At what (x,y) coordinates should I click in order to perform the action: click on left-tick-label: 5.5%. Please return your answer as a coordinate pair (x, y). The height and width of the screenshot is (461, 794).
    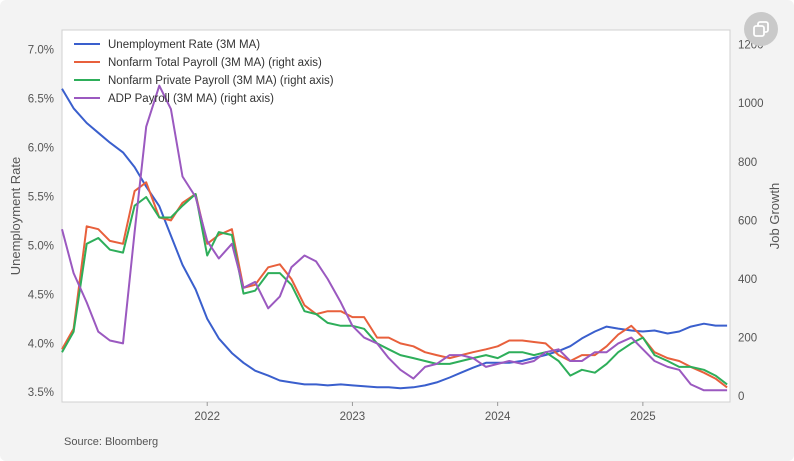
    Looking at the image, I should click on (41, 197).